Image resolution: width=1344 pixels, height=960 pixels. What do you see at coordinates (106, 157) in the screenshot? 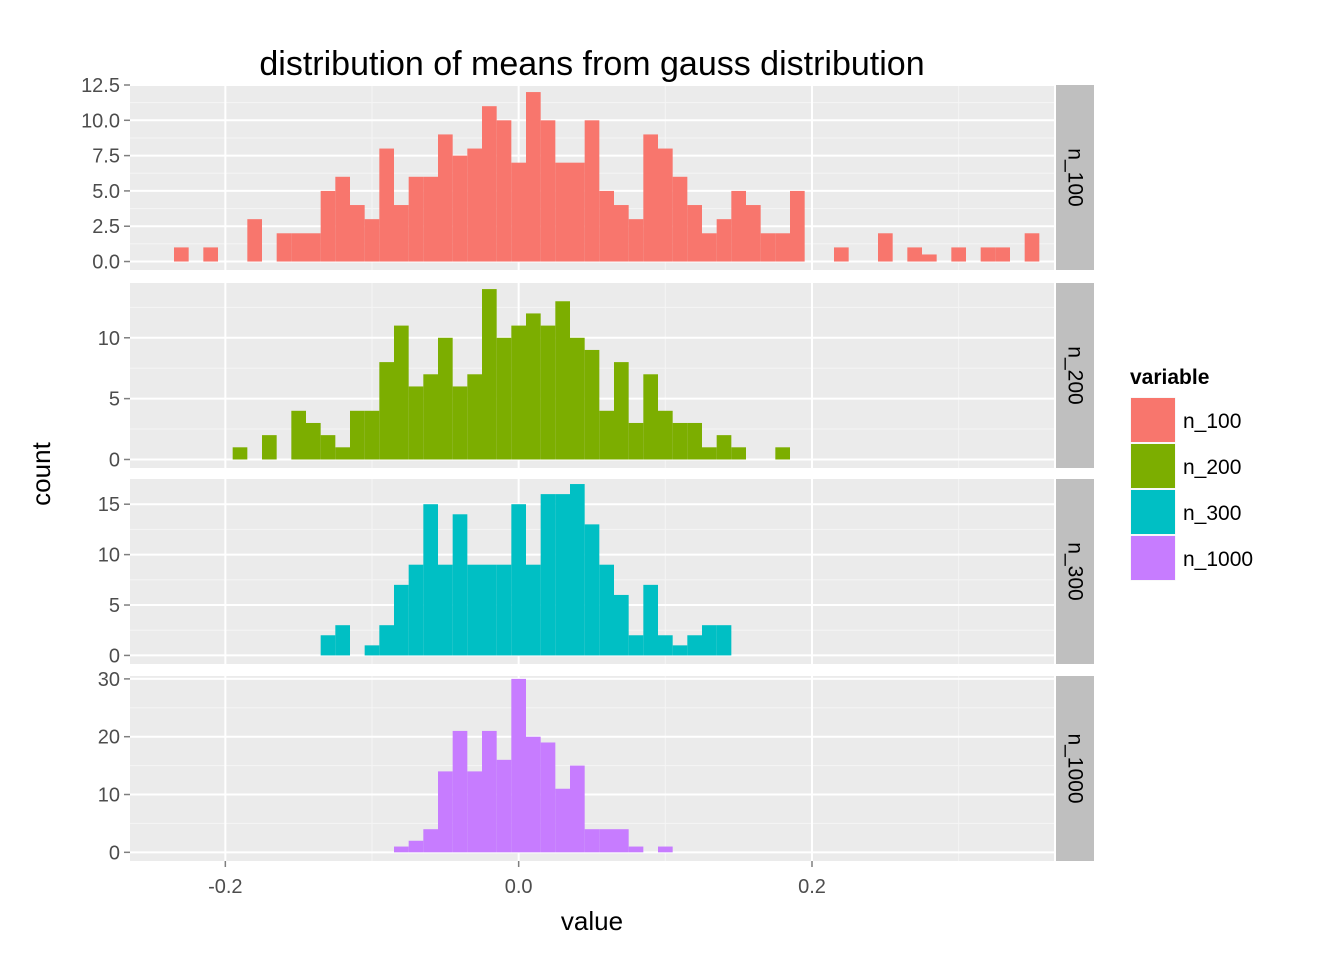
I see `y-tick-label: 7.5` at bounding box center [106, 157].